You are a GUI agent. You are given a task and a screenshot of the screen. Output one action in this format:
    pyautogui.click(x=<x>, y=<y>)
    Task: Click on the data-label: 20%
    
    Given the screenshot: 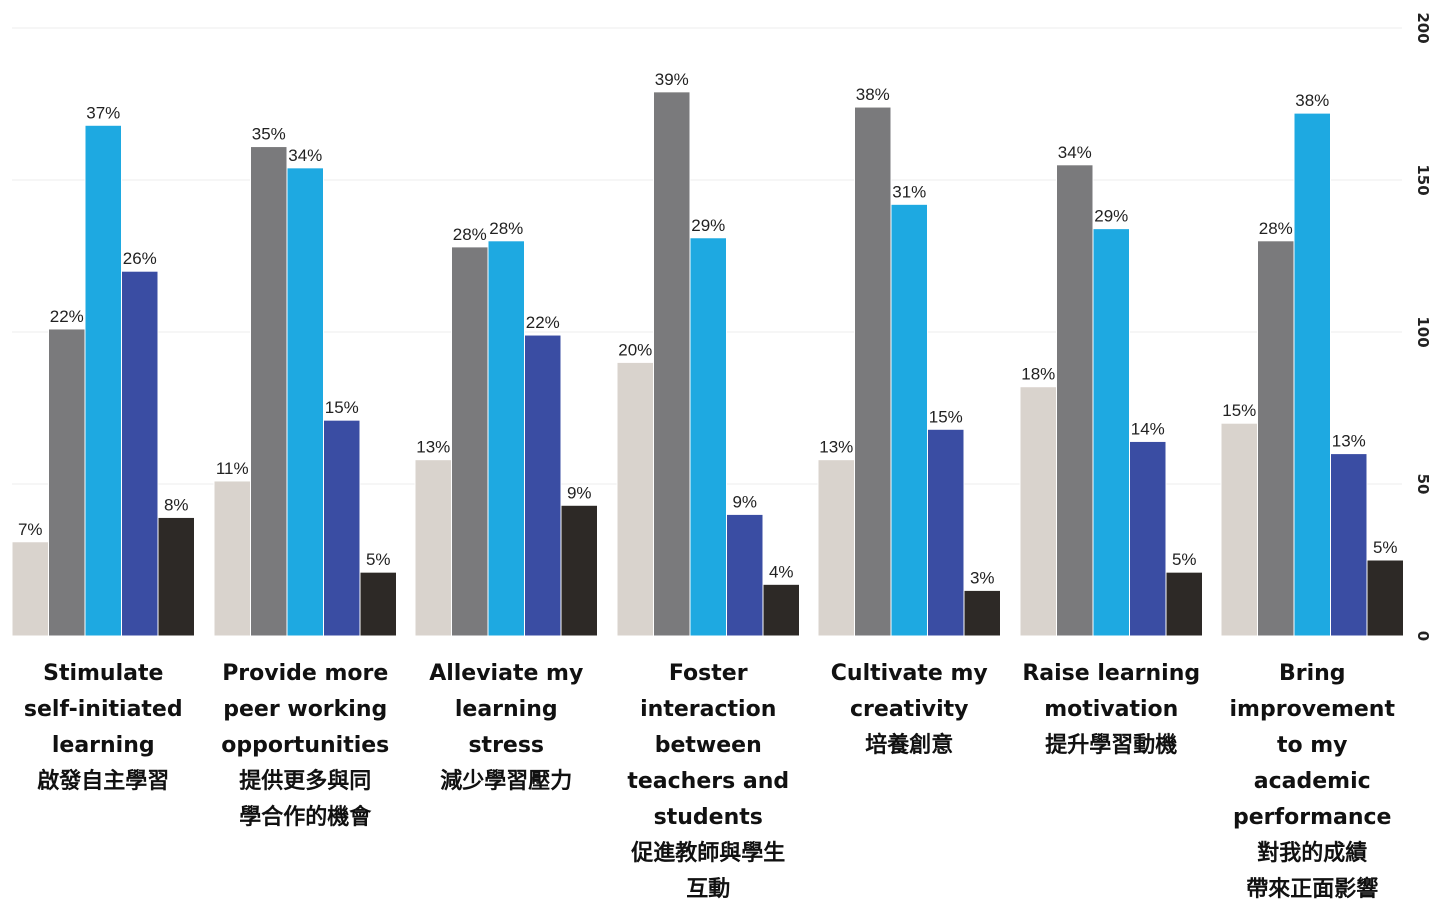 What is the action you would take?
    pyautogui.click(x=635, y=349)
    